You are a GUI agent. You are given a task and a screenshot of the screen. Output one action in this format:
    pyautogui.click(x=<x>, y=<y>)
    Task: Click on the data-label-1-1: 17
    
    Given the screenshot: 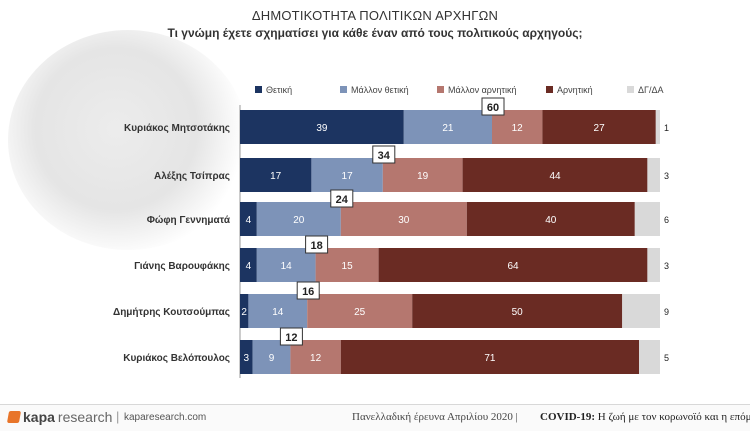 What is the action you would take?
    pyautogui.click(x=348, y=176)
    